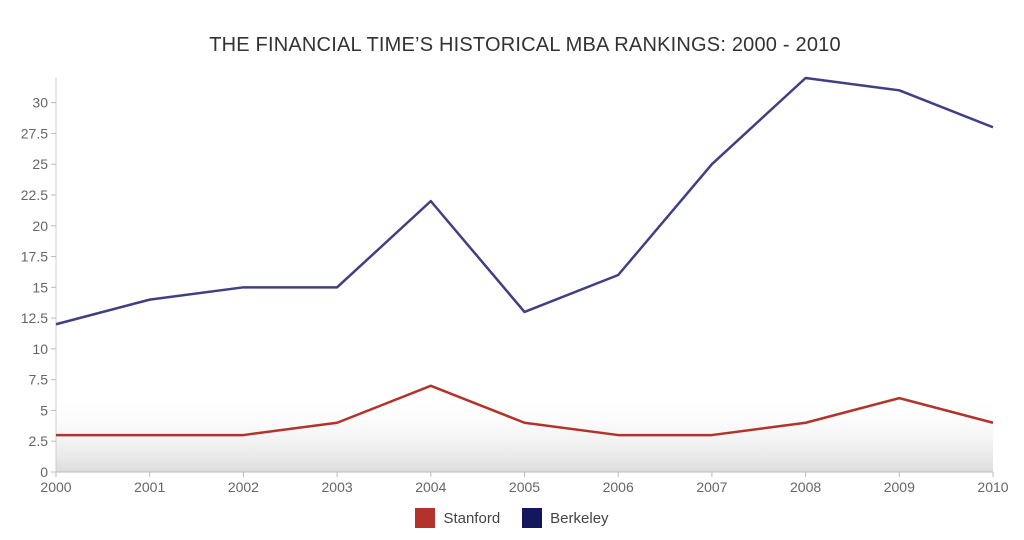  I want to click on y-tick: 15, so click(44, 287).